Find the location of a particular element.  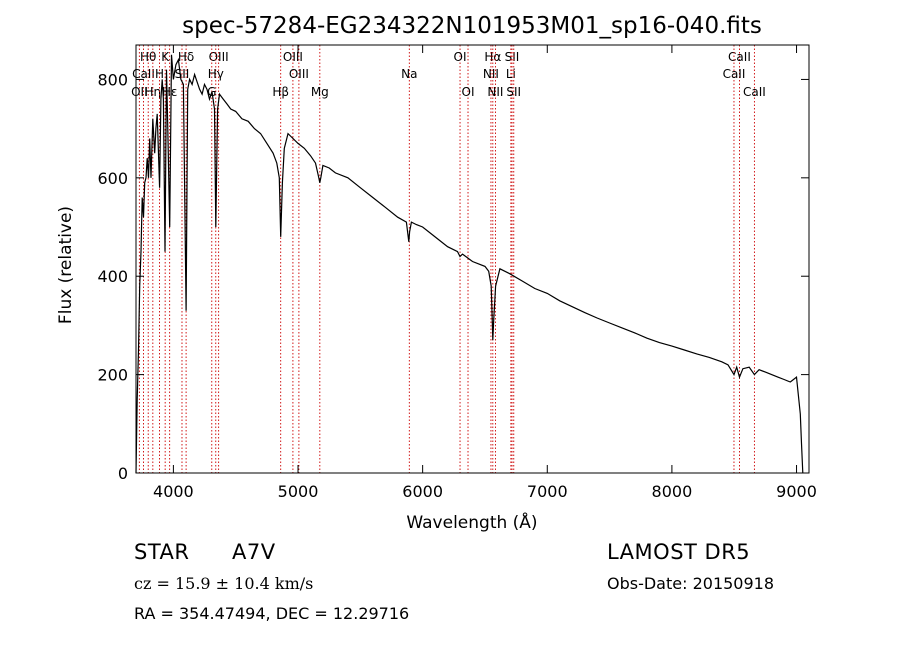

y-tick-label: 200 is located at coordinates (112, 375).